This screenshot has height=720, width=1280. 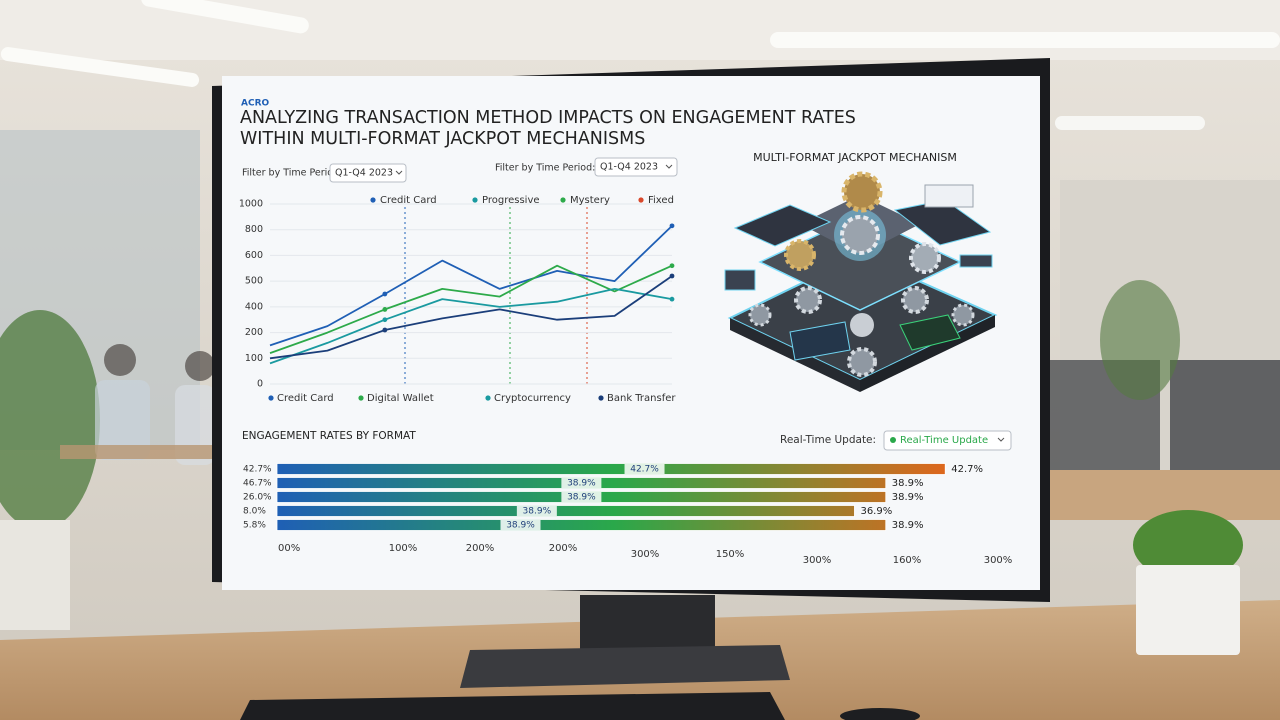 What do you see at coordinates (590, 200) in the screenshot?
I see `legend-label: Mystery` at bounding box center [590, 200].